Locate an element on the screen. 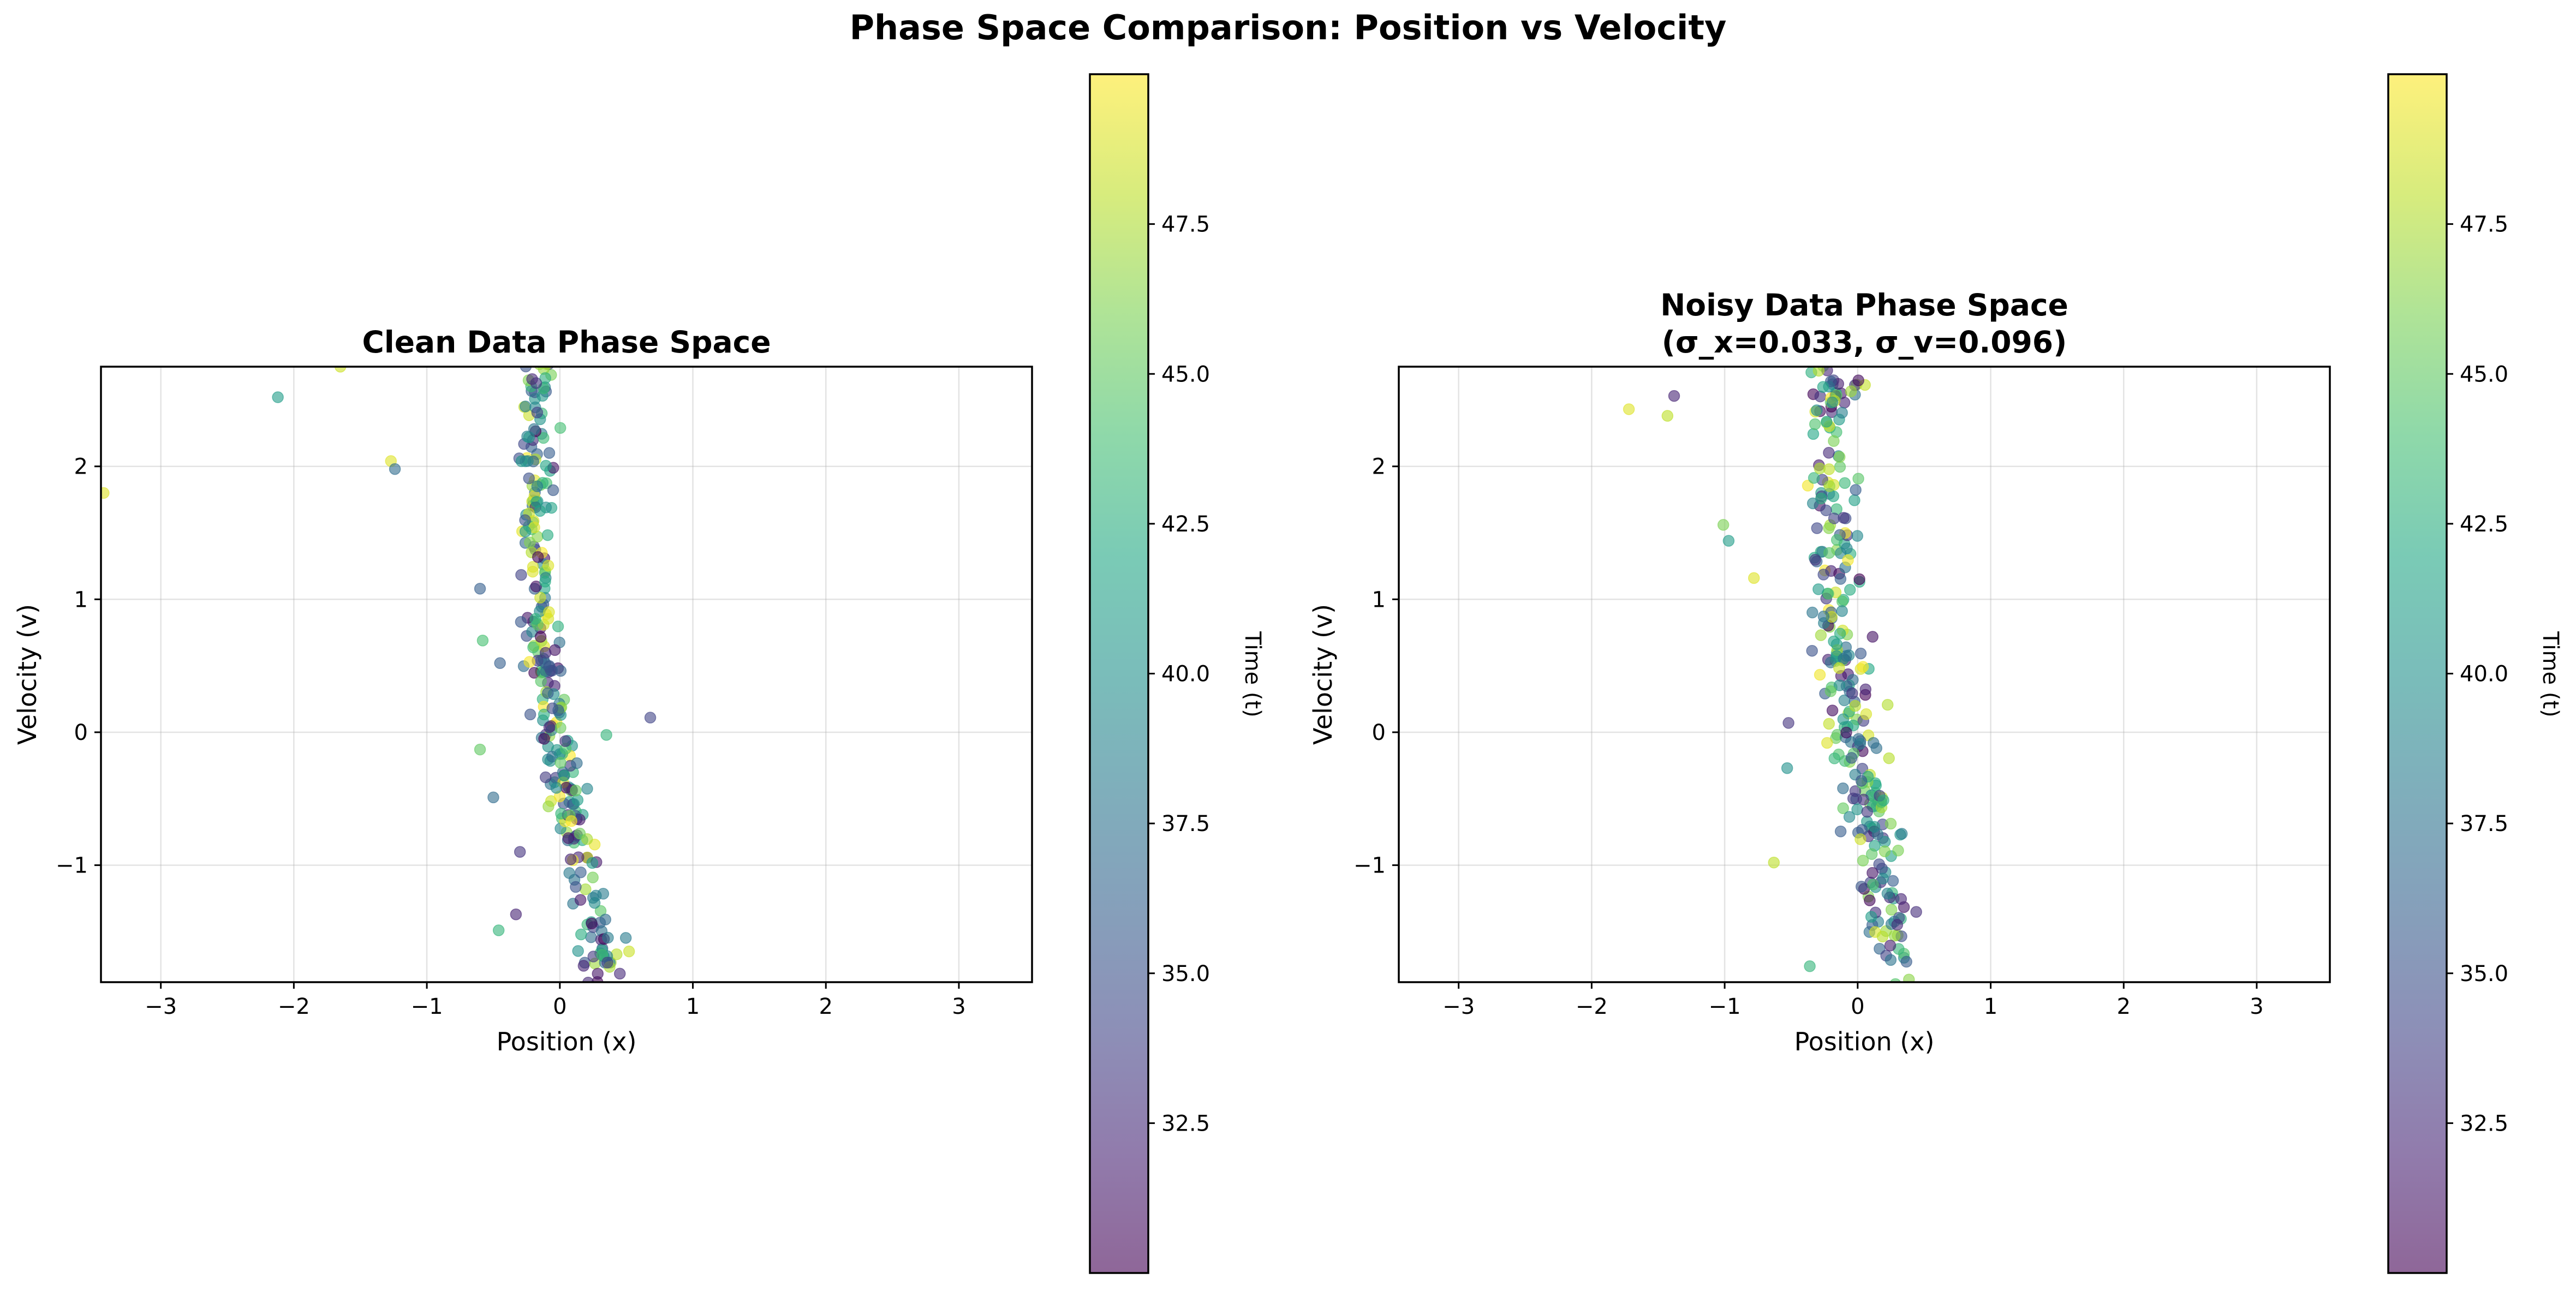 The image size is (2576, 1291). noisy-y-axis-label: Velocity (v) is located at coordinates (1323, 674).